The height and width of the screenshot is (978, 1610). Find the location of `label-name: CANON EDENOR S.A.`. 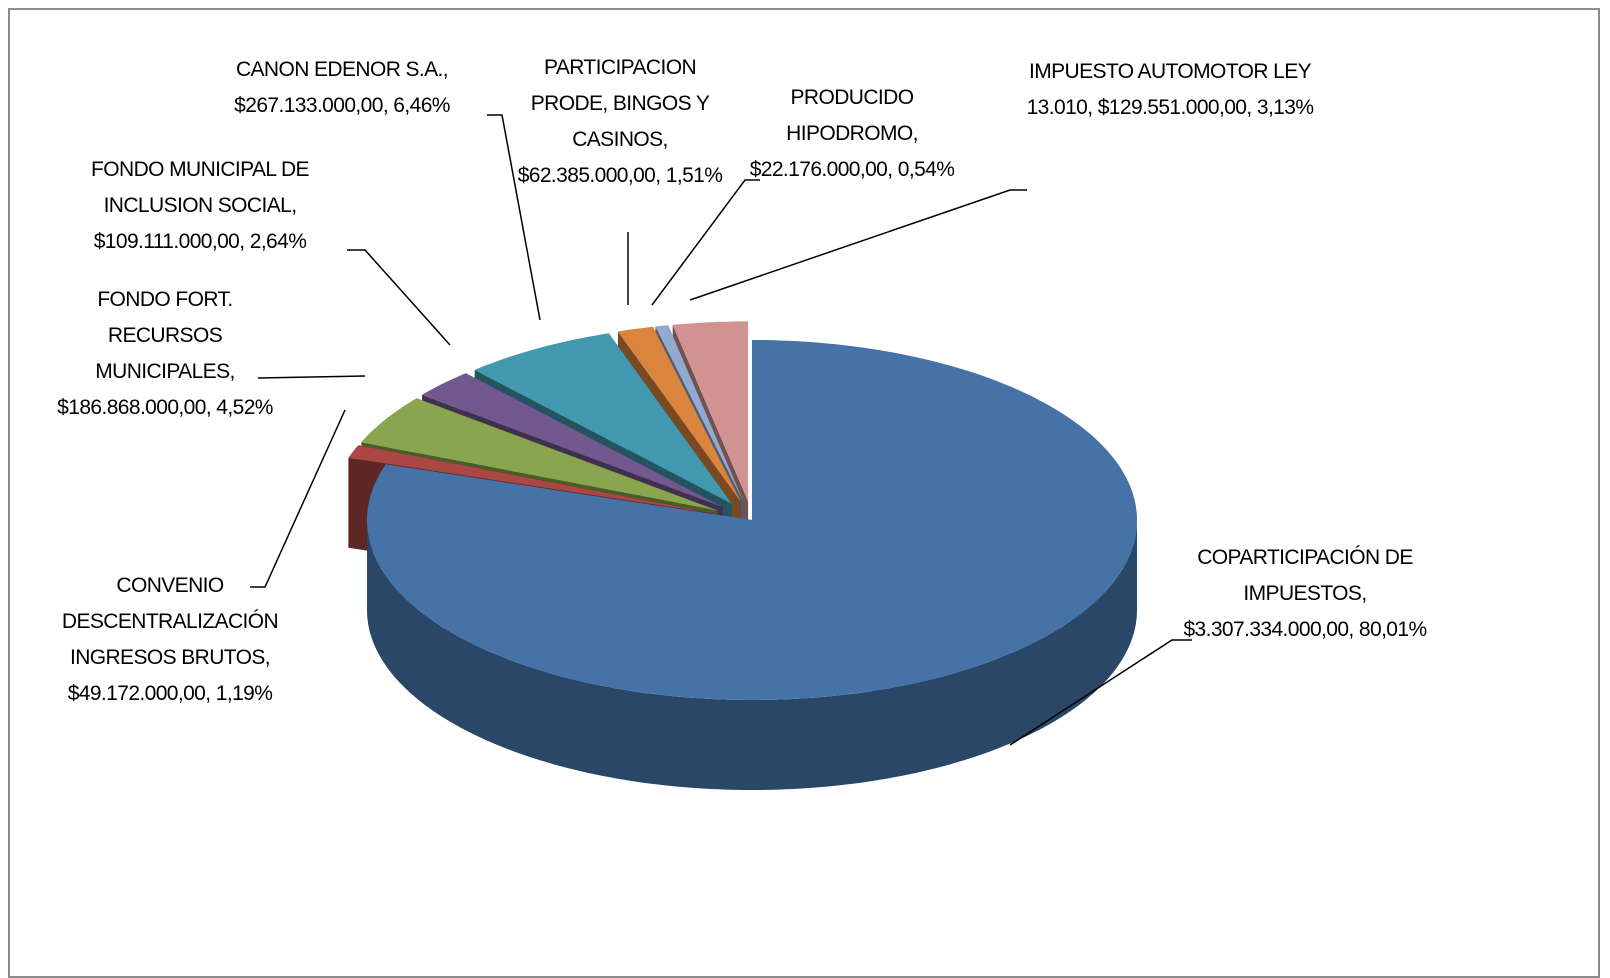

label-name: CANON EDENOR S.A. is located at coordinates (339, 69).